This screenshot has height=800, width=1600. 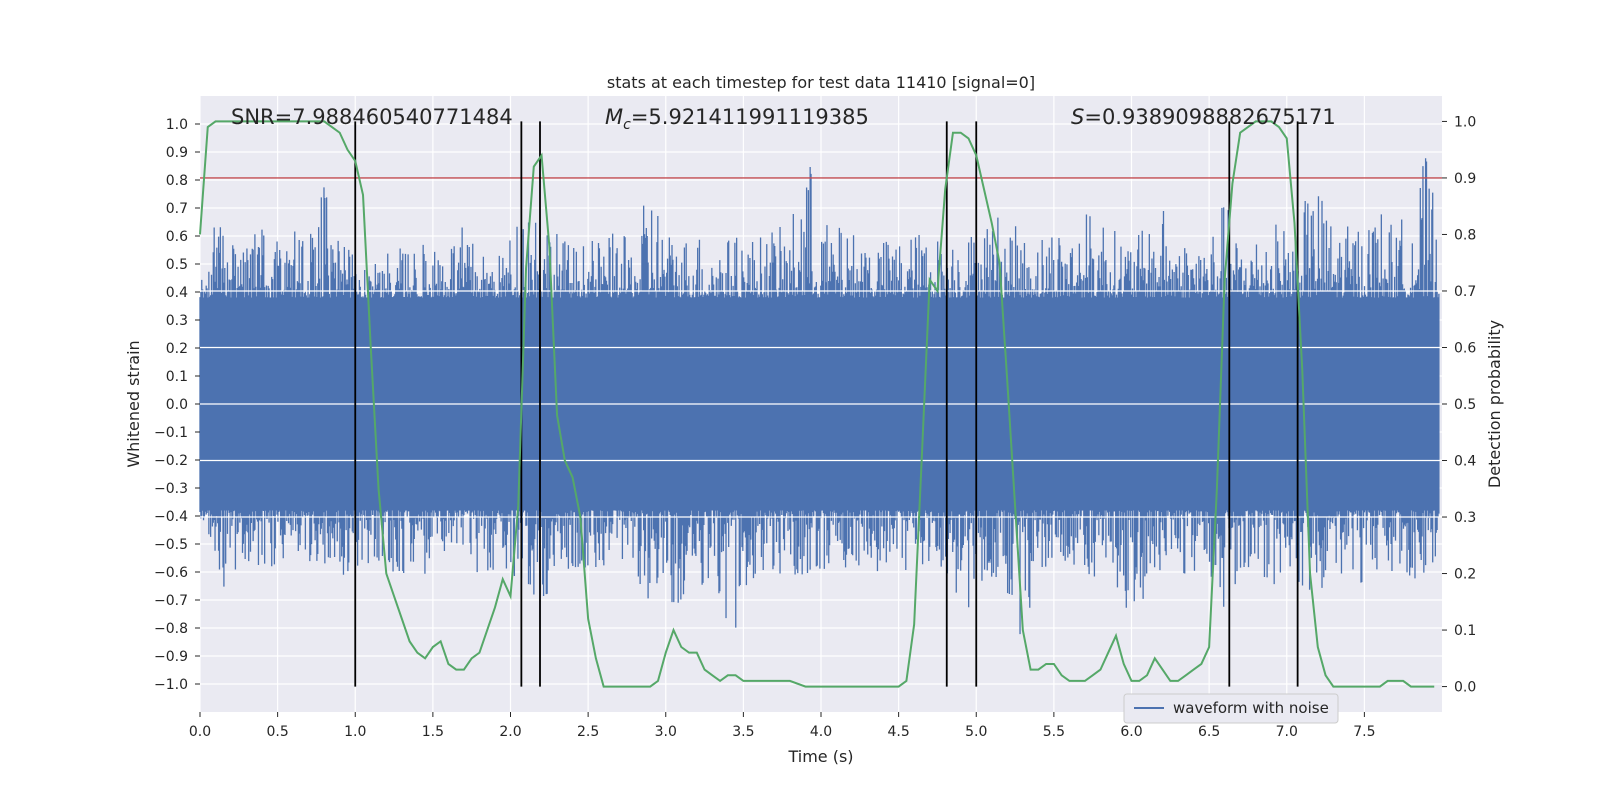 I want to click on y2-tick-label: 0.5, so click(x=1465, y=405).